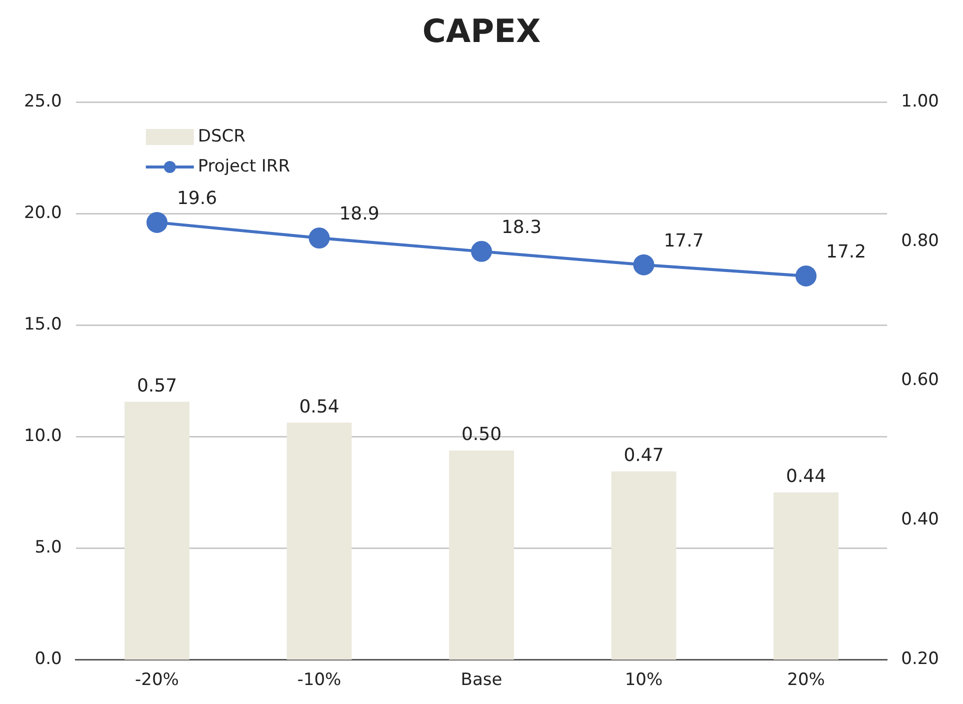 This screenshot has height=704, width=963. What do you see at coordinates (43, 101) in the screenshot?
I see `y-tick-label: 25.0` at bounding box center [43, 101].